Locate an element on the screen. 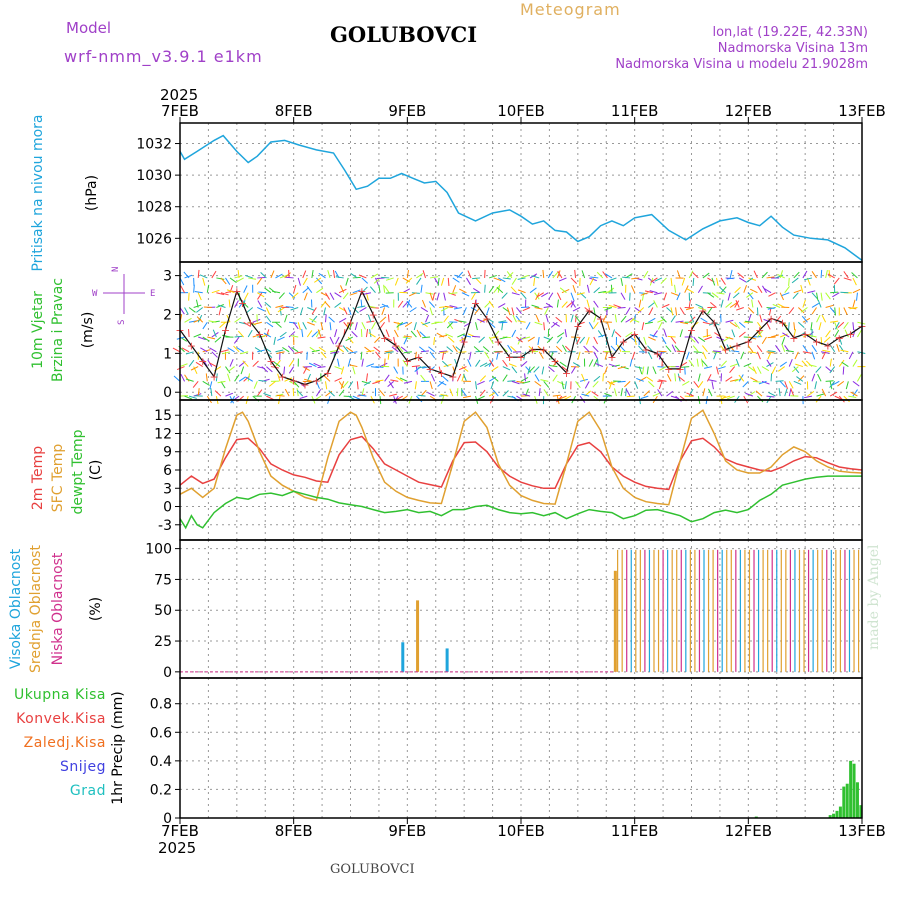  x-tick-label-top: 9FEB is located at coordinates (407, 111).